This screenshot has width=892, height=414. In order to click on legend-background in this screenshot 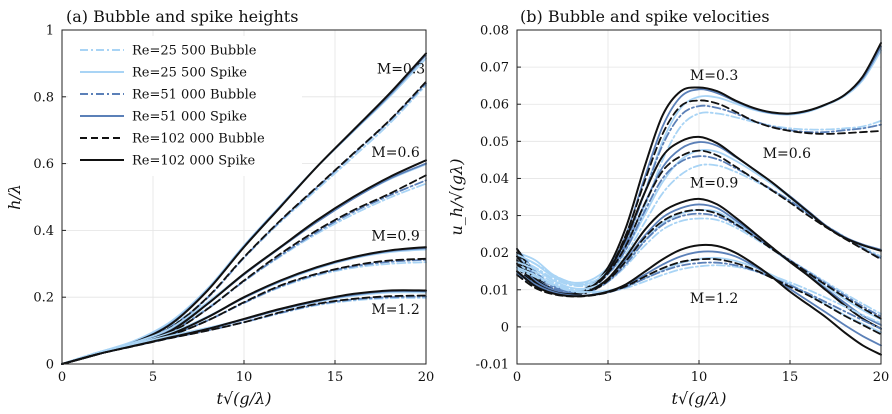, I will do `click(185, 106)`.